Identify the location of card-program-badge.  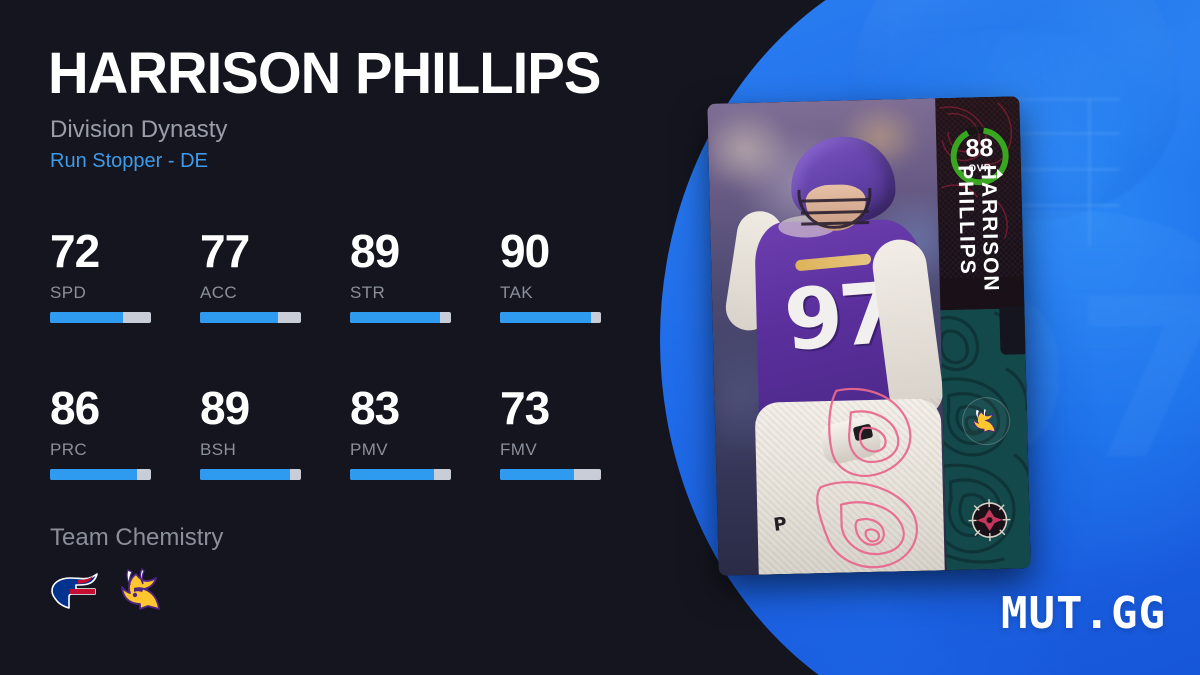
(989, 520).